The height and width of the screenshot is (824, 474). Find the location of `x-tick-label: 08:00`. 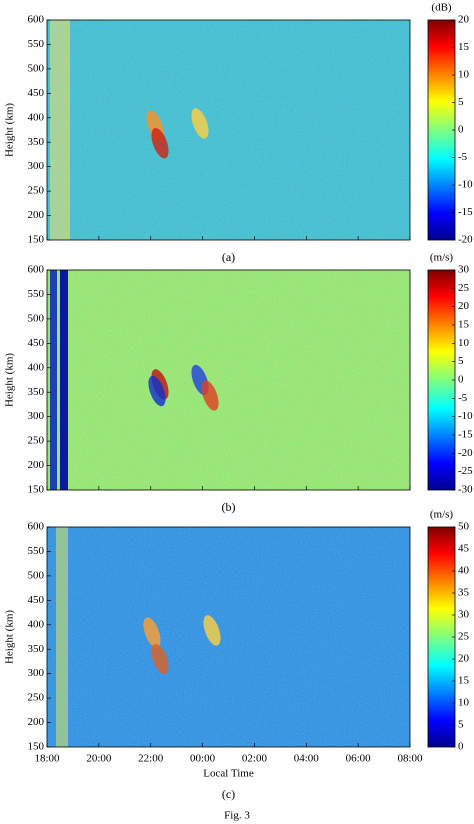

x-tick-label: 08:00 is located at coordinates (410, 759).